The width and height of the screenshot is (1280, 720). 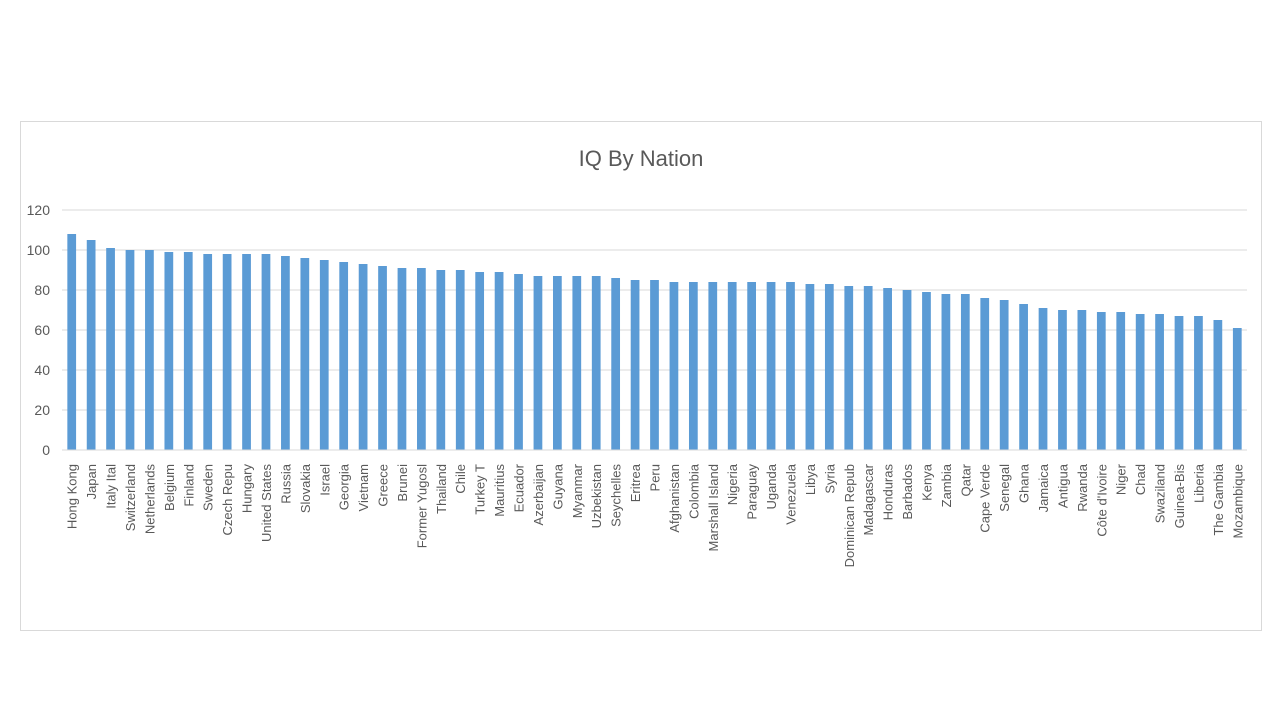 I want to click on x-tick-label: Netherlands, so click(x=149, y=499).